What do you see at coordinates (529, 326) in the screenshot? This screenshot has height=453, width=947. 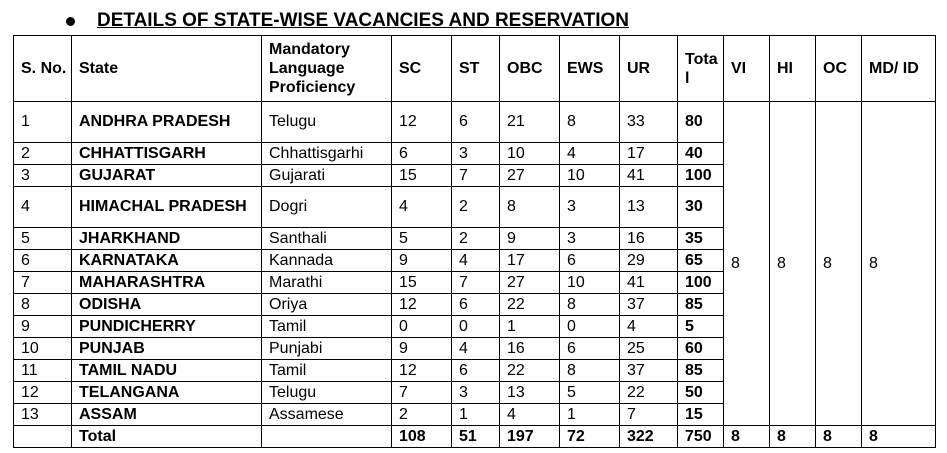 I see `cell-obc: 1` at bounding box center [529, 326].